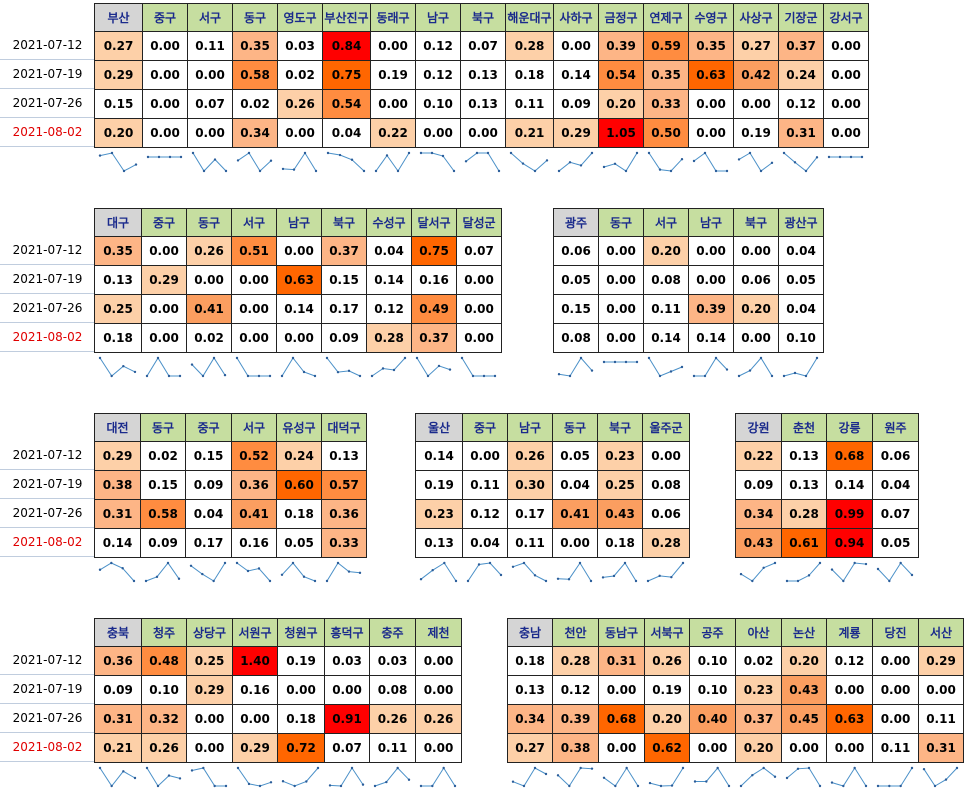 The height and width of the screenshot is (792, 966). Describe the element at coordinates (479, 251) in the screenshot. I see `value-cell: 0.07` at that location.